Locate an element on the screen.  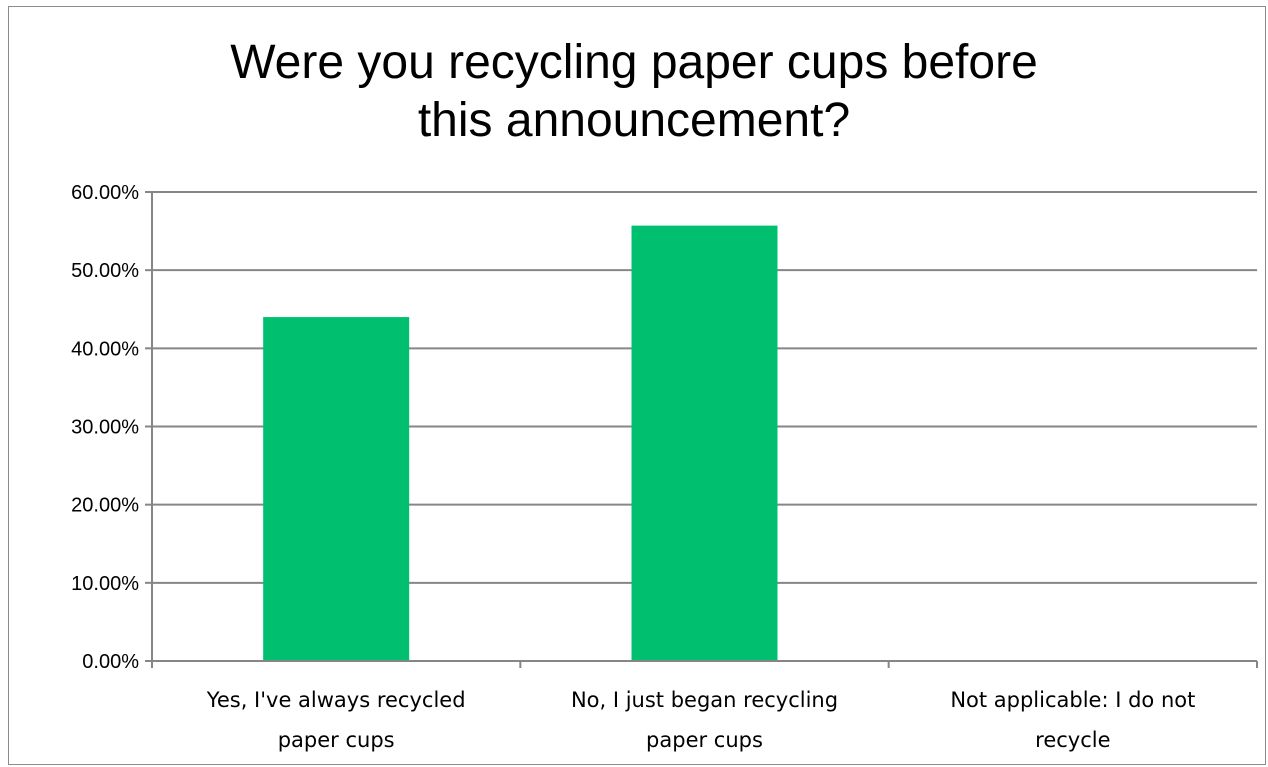
y-tick-label: 40.00% is located at coordinates (105, 349).